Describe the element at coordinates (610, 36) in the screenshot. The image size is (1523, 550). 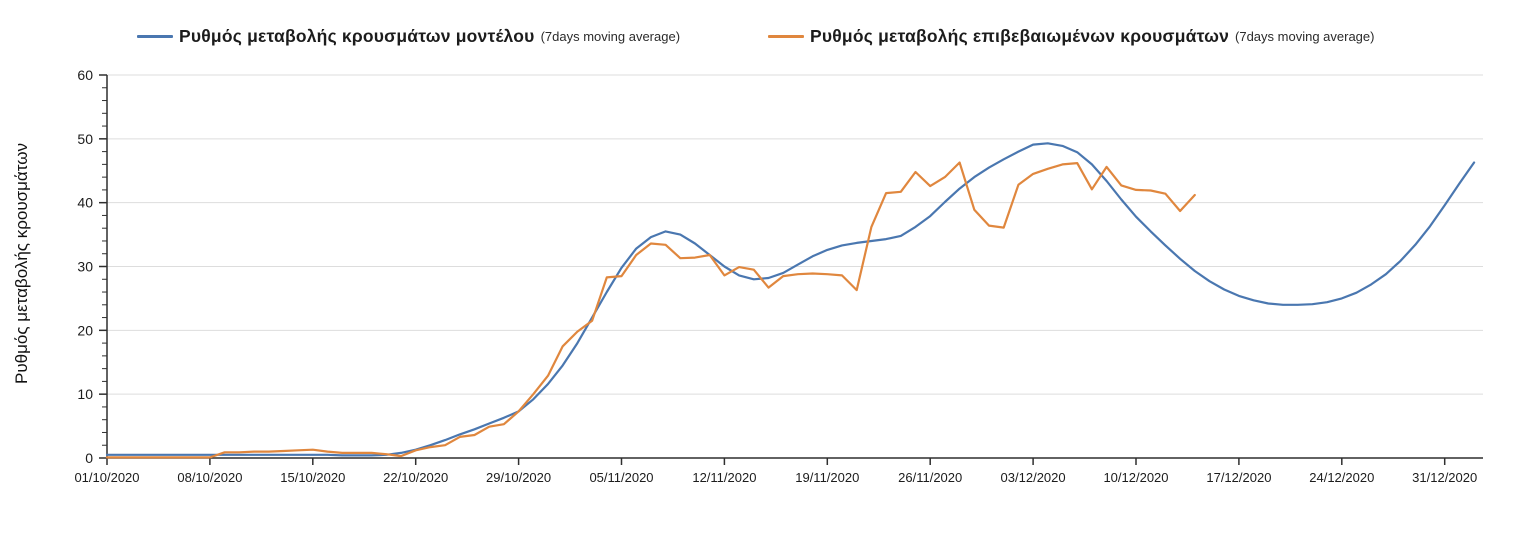
I see `legend-sublabel-model: (7days moving average)` at that location.